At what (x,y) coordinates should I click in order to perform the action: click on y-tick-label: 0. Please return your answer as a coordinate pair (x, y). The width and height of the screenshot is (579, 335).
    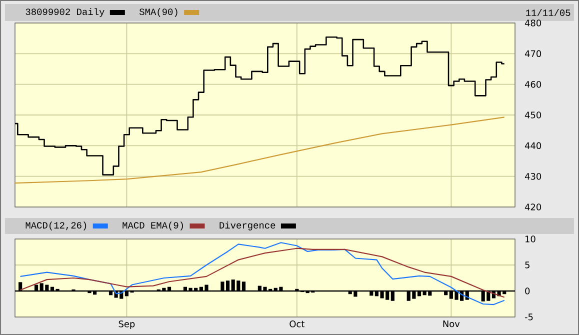
    Looking at the image, I should click on (527, 291).